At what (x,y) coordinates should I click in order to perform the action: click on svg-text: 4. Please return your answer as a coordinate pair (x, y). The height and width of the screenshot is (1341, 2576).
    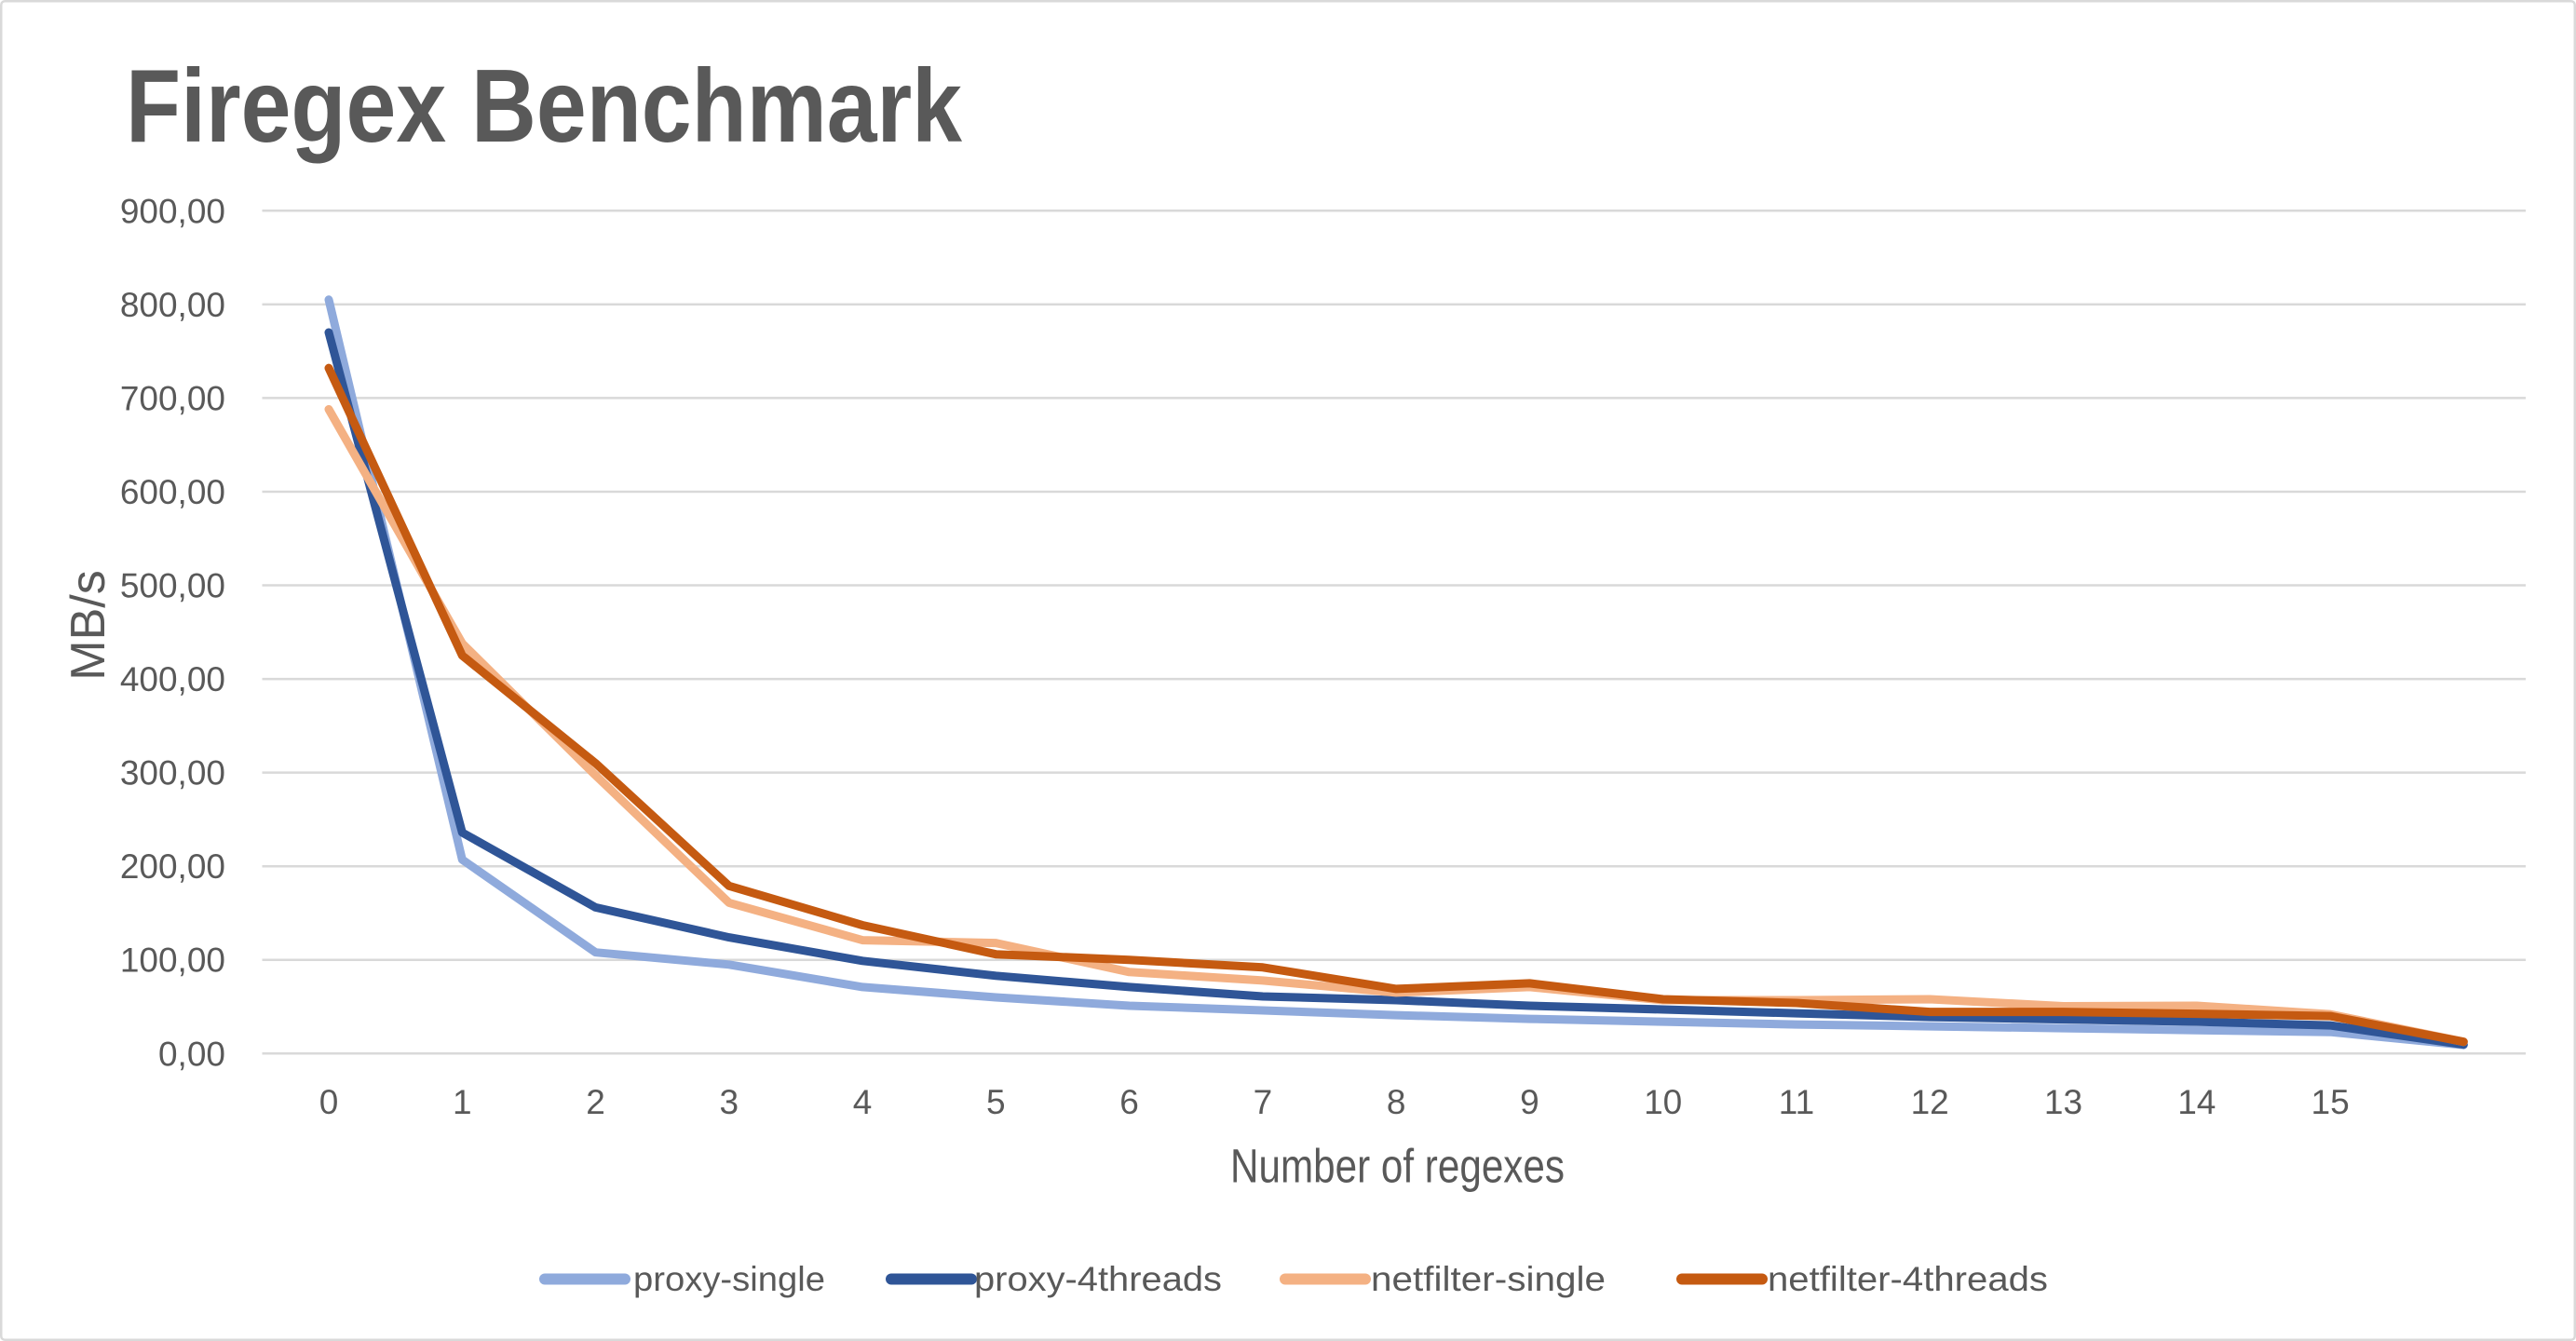
    Looking at the image, I should click on (863, 1102).